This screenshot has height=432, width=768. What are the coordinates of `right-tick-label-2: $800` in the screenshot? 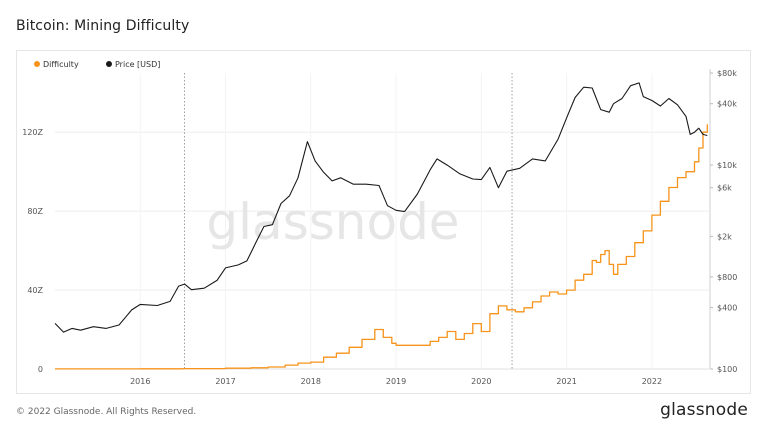 It's located at (727, 277).